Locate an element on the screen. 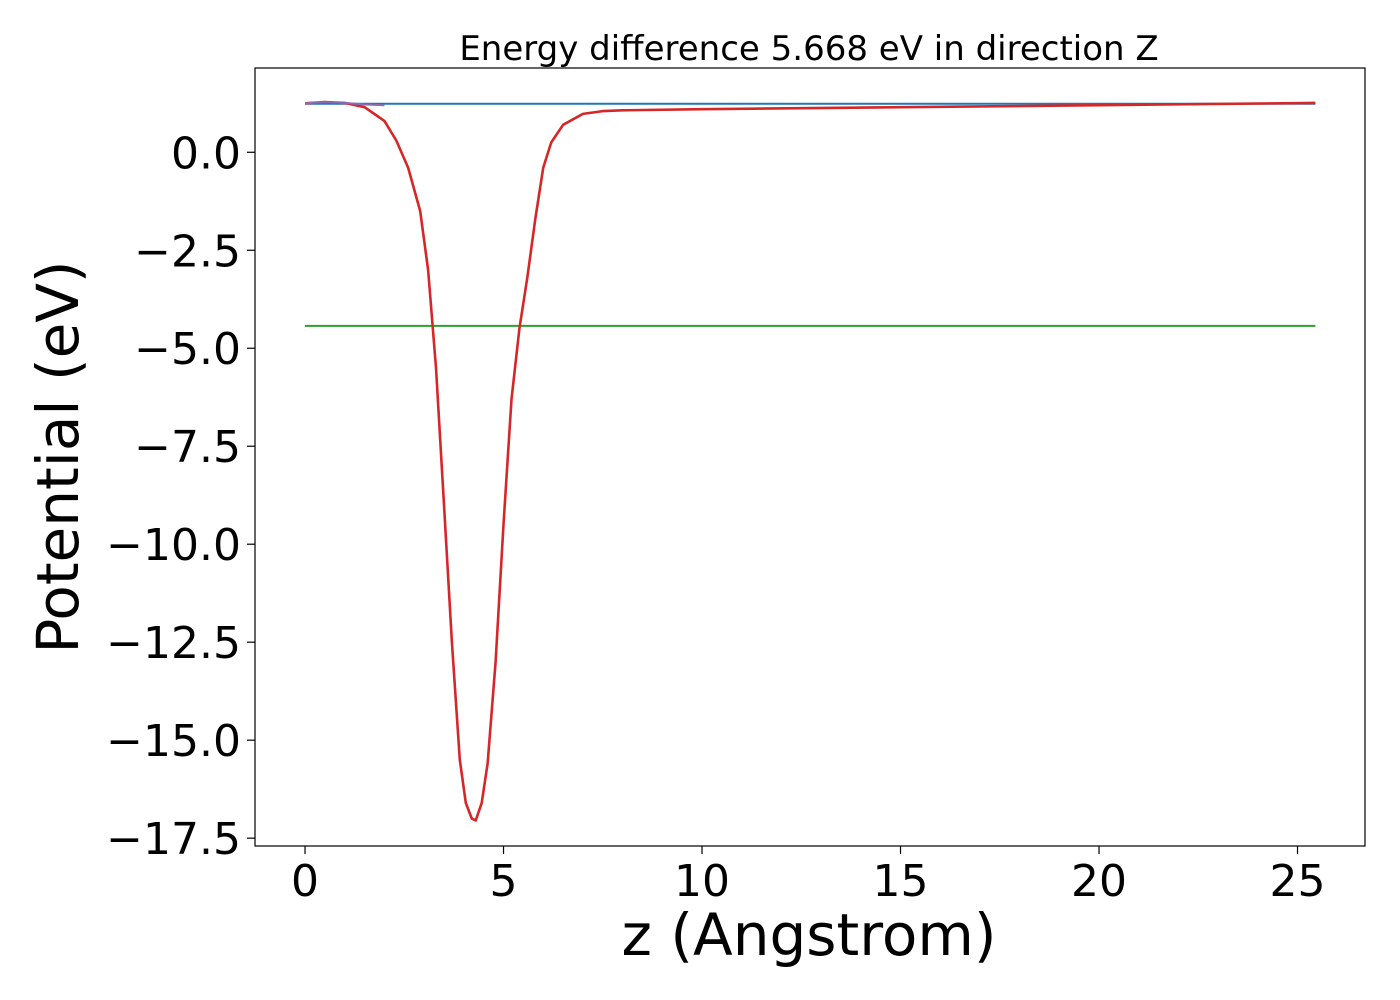 The image size is (1400, 1000). x-tick-label: 20 is located at coordinates (1099, 881).